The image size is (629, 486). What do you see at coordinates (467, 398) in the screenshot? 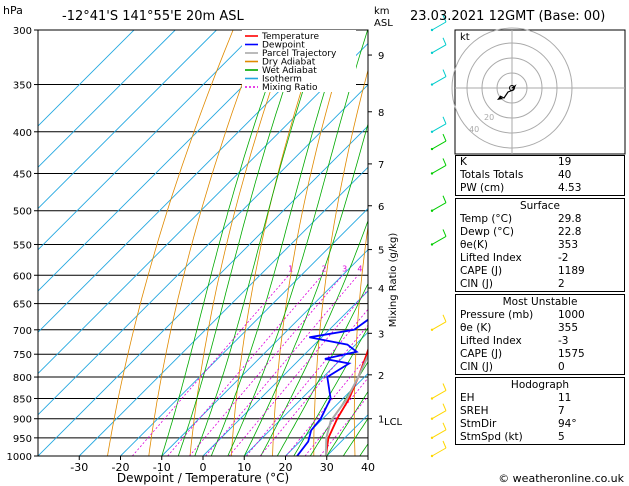
I see `eh-label: EH` at bounding box center [467, 398].